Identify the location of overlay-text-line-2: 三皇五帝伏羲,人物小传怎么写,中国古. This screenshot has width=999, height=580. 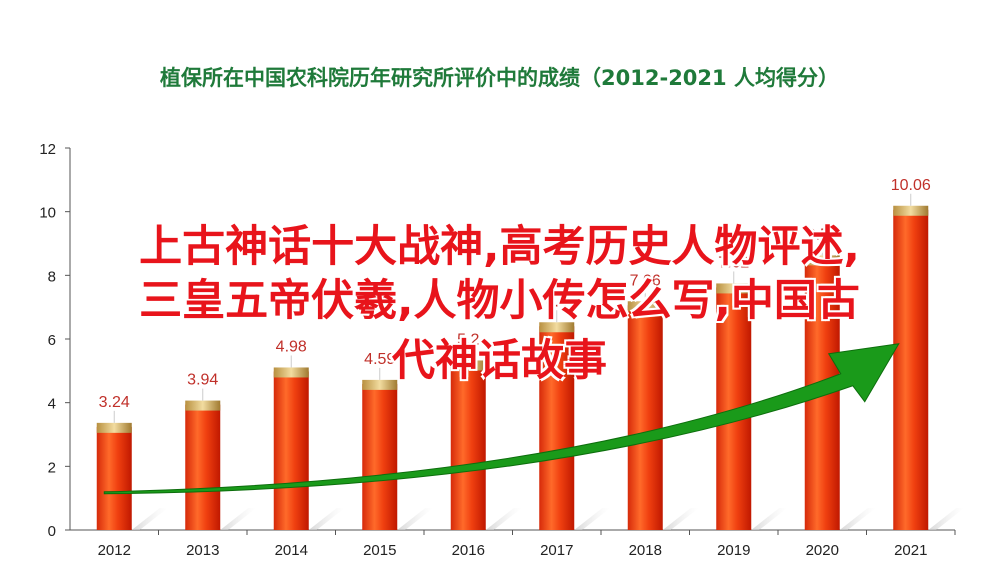
(499, 301).